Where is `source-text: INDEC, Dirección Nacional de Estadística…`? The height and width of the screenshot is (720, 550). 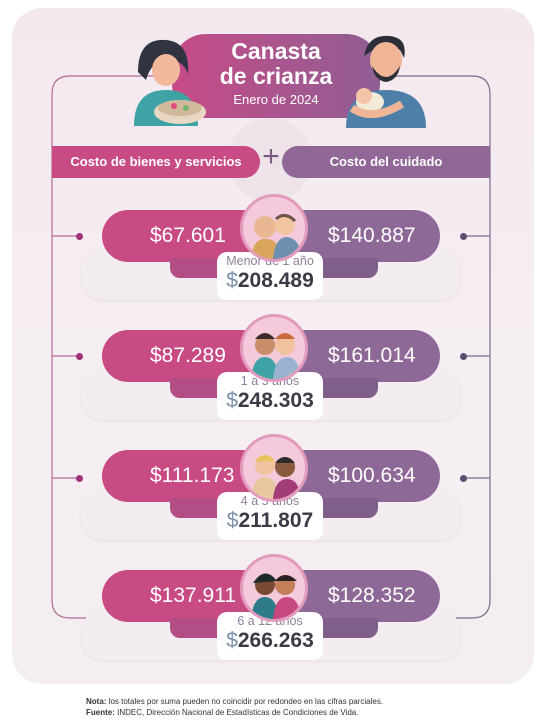
source-text: INDEC, Dirección Nacional de Estadística… is located at coordinates (238, 712).